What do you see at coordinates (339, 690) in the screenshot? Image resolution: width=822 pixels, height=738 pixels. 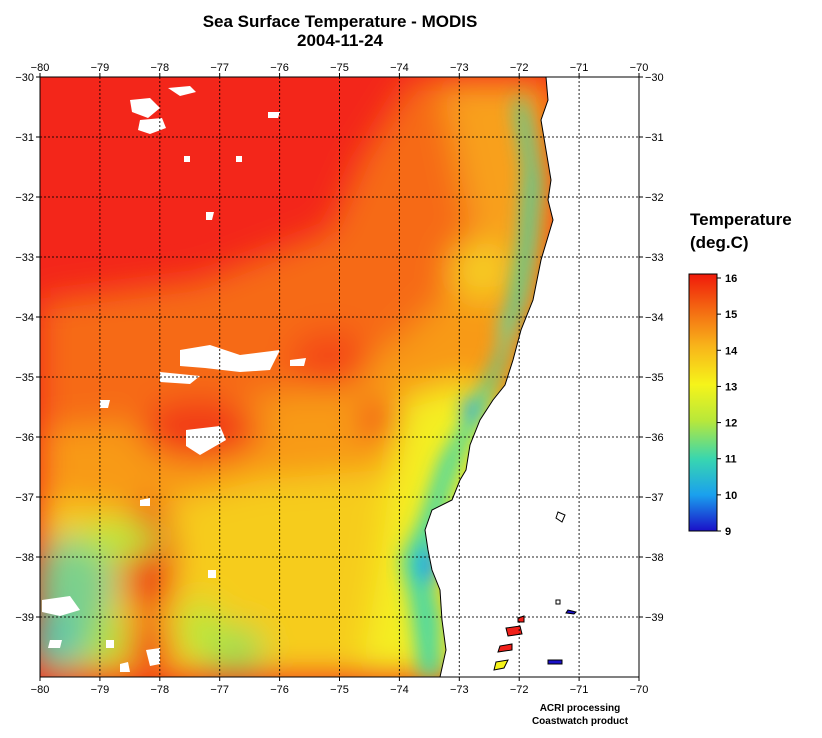 I see `lon-label-bottom: −75` at bounding box center [339, 690].